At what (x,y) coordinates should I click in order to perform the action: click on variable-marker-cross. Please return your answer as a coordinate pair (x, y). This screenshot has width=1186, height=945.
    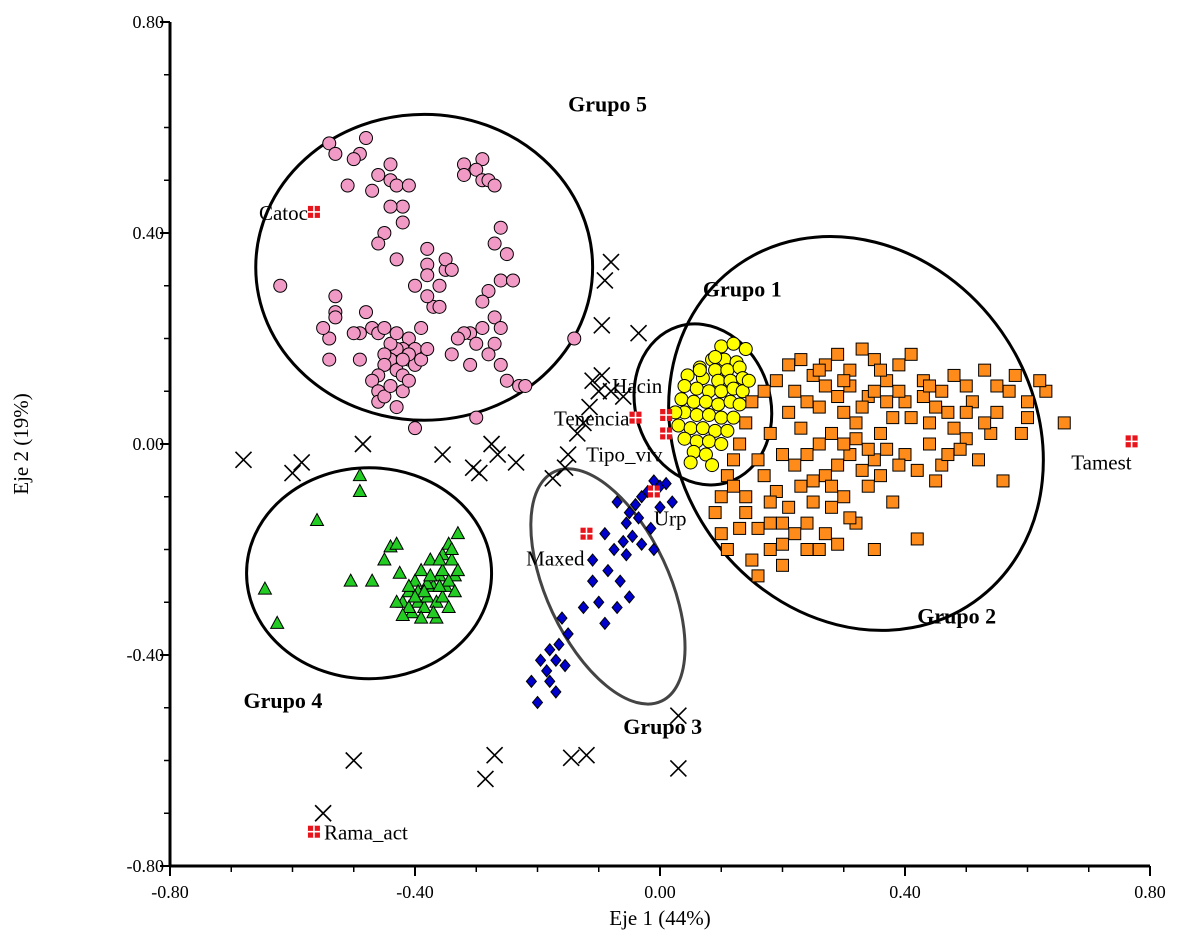
    Looking at the image, I should click on (666, 414).